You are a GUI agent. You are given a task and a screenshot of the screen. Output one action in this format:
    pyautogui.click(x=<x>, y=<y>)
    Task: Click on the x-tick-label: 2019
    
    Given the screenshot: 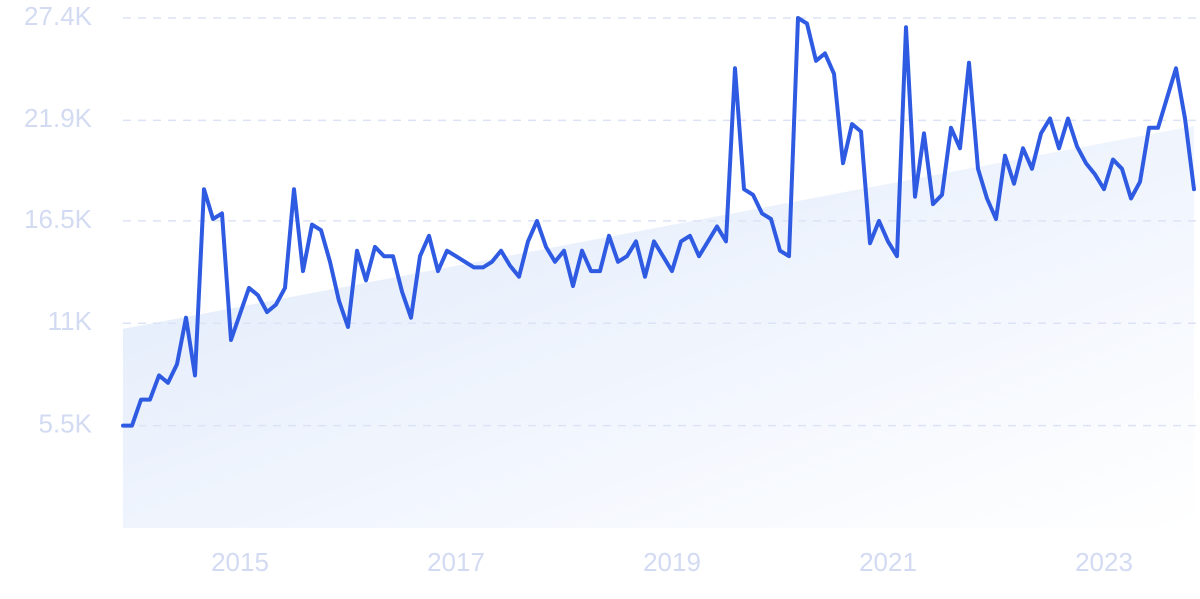 What is the action you would take?
    pyautogui.click(x=672, y=562)
    